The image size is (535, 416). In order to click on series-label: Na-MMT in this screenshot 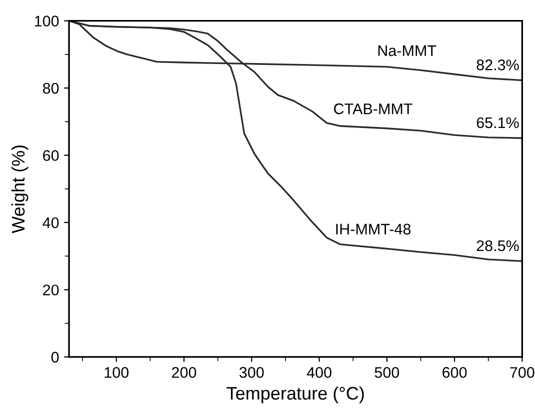, I will do `click(407, 50)`.